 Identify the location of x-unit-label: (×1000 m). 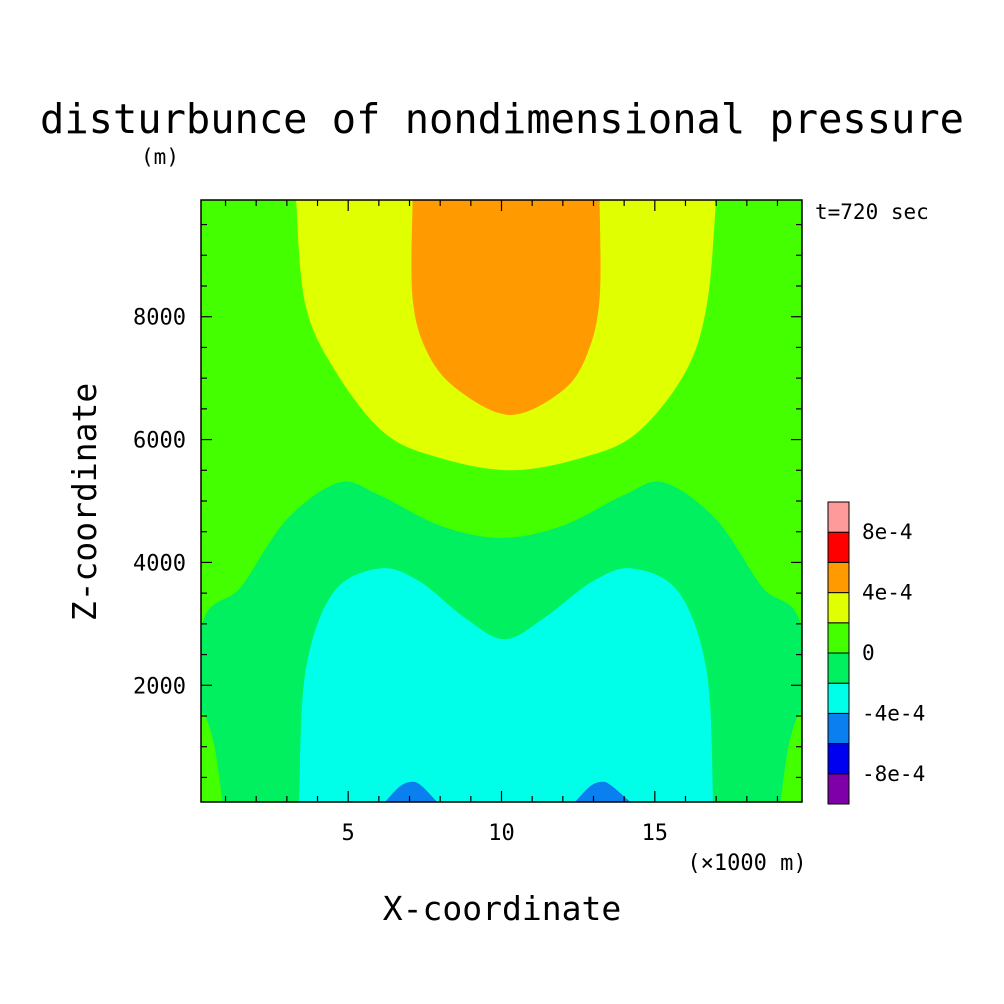
(746, 863).